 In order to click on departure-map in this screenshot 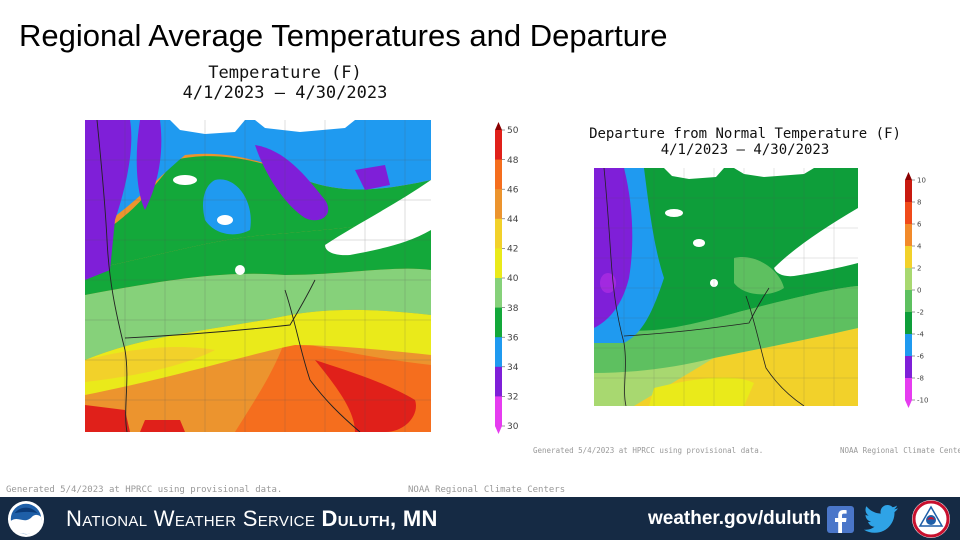, I will do `click(726, 287)`.